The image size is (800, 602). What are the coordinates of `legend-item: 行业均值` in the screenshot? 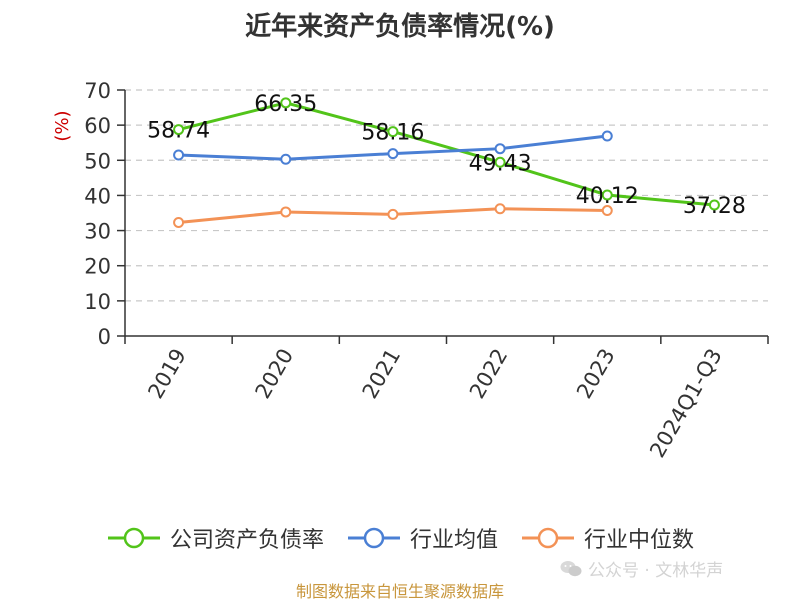 It's located at (422, 538).